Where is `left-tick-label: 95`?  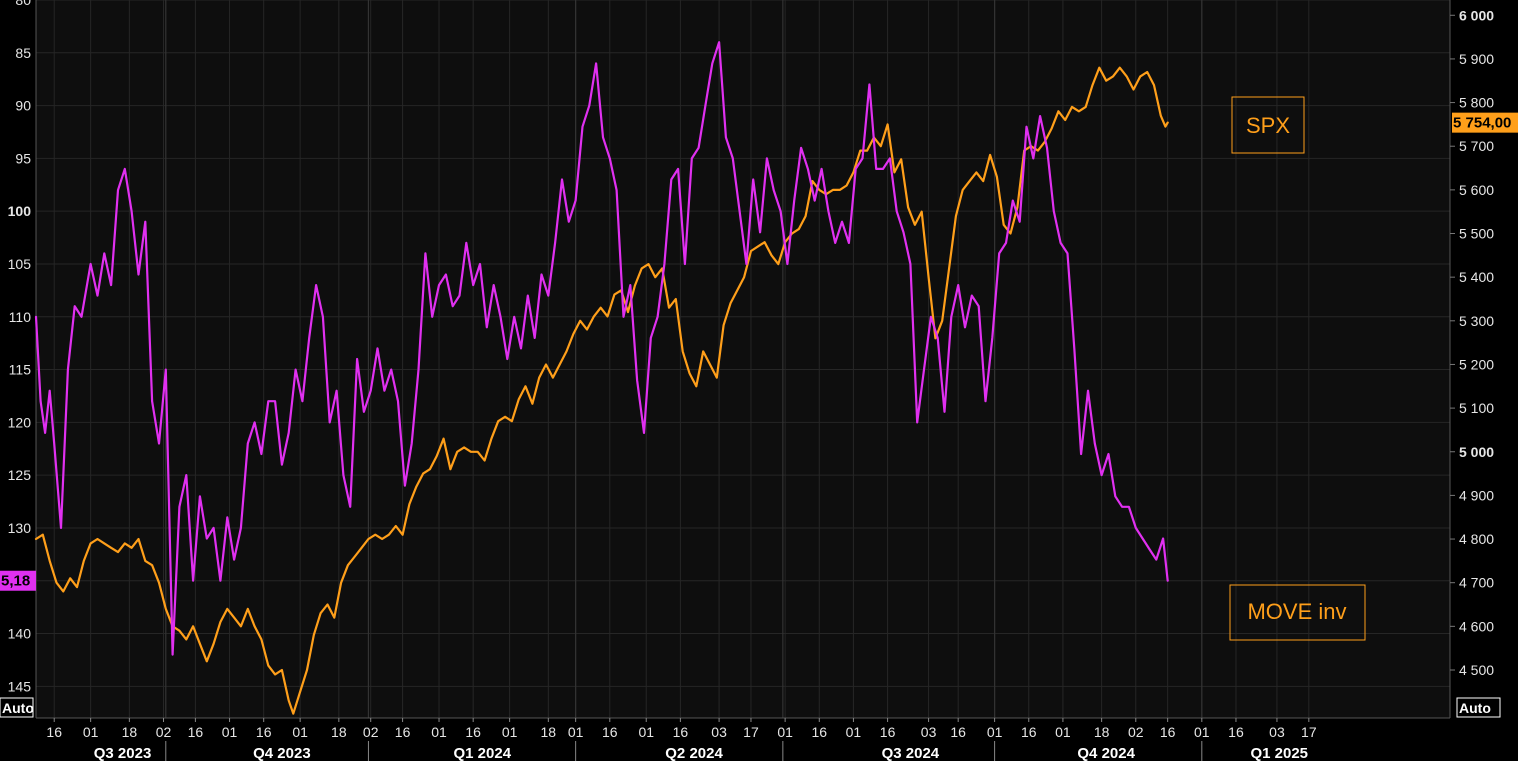
left-tick-label: 95 is located at coordinates (23, 158).